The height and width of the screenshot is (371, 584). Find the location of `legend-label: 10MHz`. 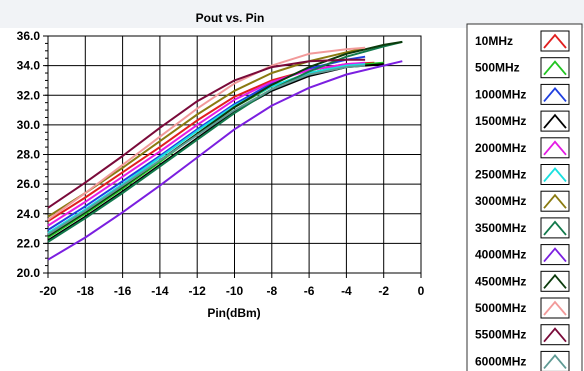

legend-label: 10MHz is located at coordinates (494, 41).